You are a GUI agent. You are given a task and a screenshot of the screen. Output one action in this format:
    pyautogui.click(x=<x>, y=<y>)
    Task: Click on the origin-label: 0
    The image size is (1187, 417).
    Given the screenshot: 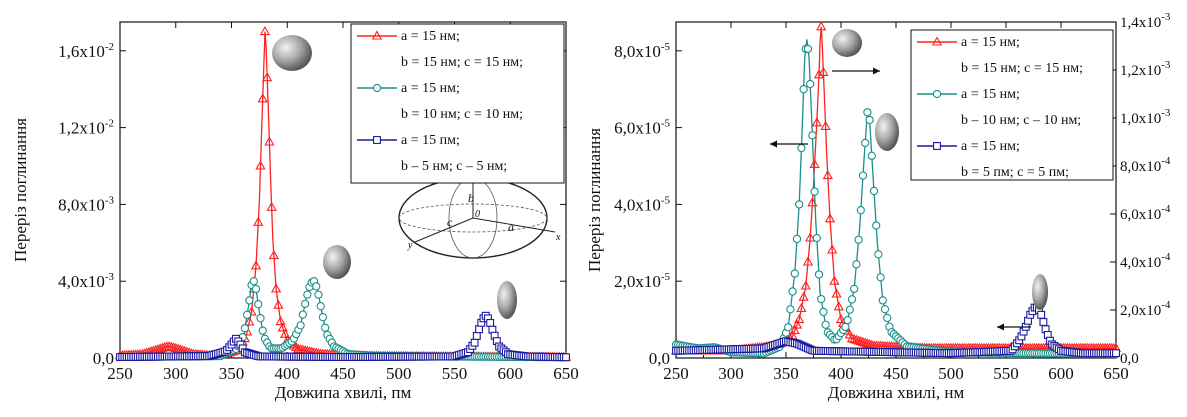 What is the action you would take?
    pyautogui.click(x=477, y=214)
    